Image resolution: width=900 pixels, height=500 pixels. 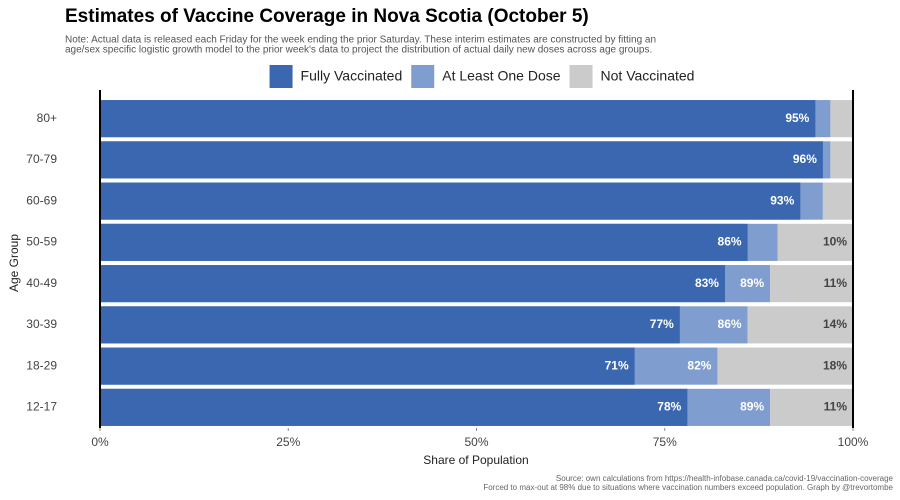 What do you see at coordinates (665, 442) in the screenshot?
I see `x-tick-label: 75%` at bounding box center [665, 442].